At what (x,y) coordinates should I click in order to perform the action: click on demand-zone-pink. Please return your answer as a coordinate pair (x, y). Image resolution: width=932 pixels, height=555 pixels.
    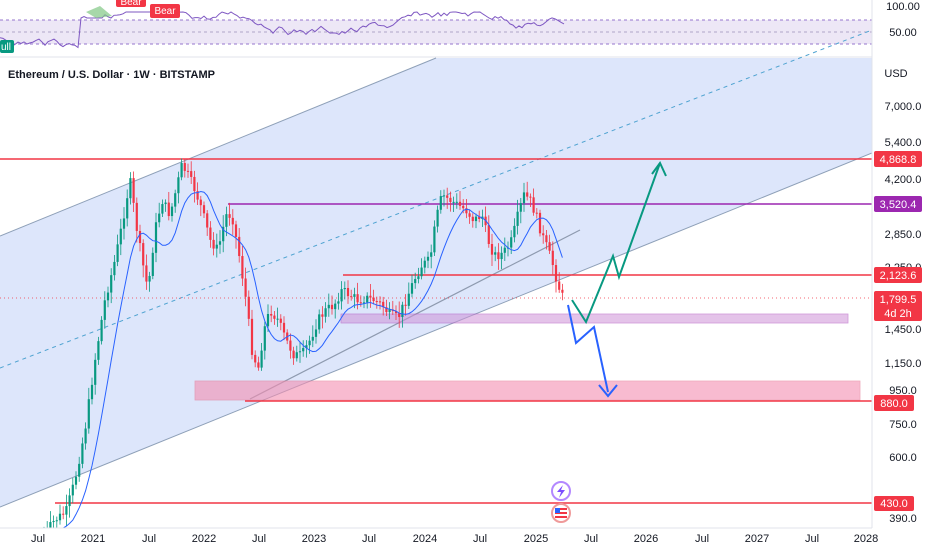
    Looking at the image, I should click on (527, 390).